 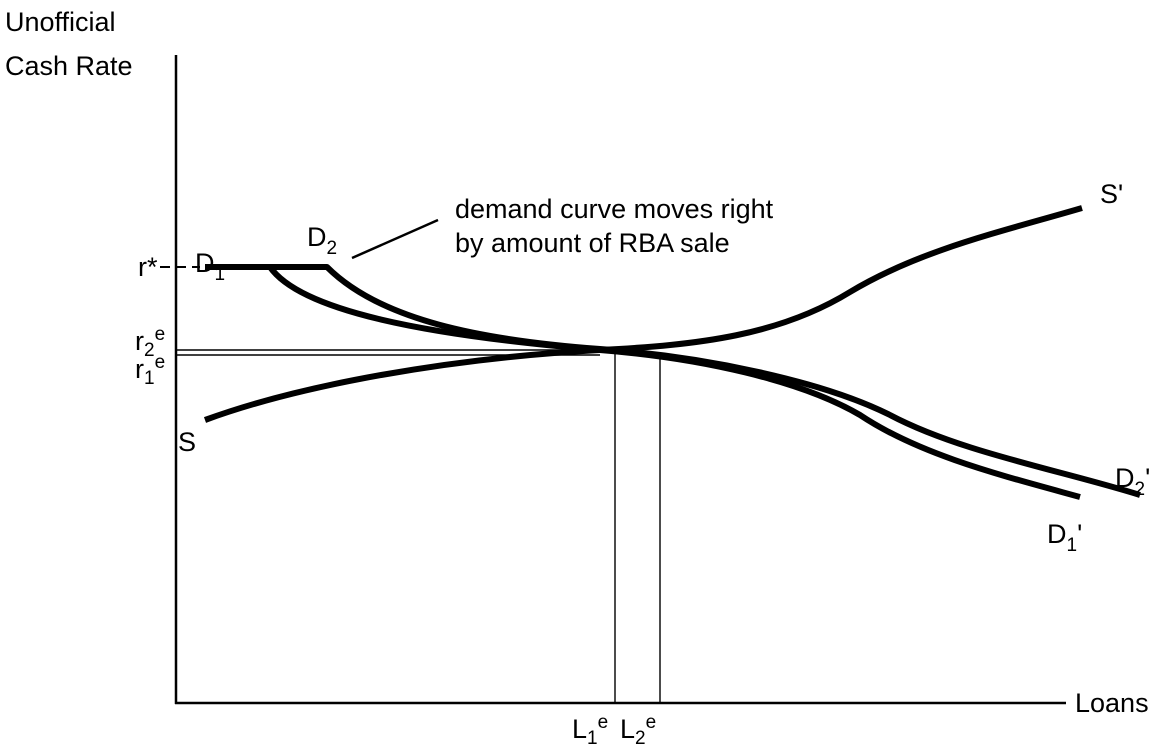 What do you see at coordinates (1112, 703) in the screenshot?
I see `x-axis-label: Loans` at bounding box center [1112, 703].